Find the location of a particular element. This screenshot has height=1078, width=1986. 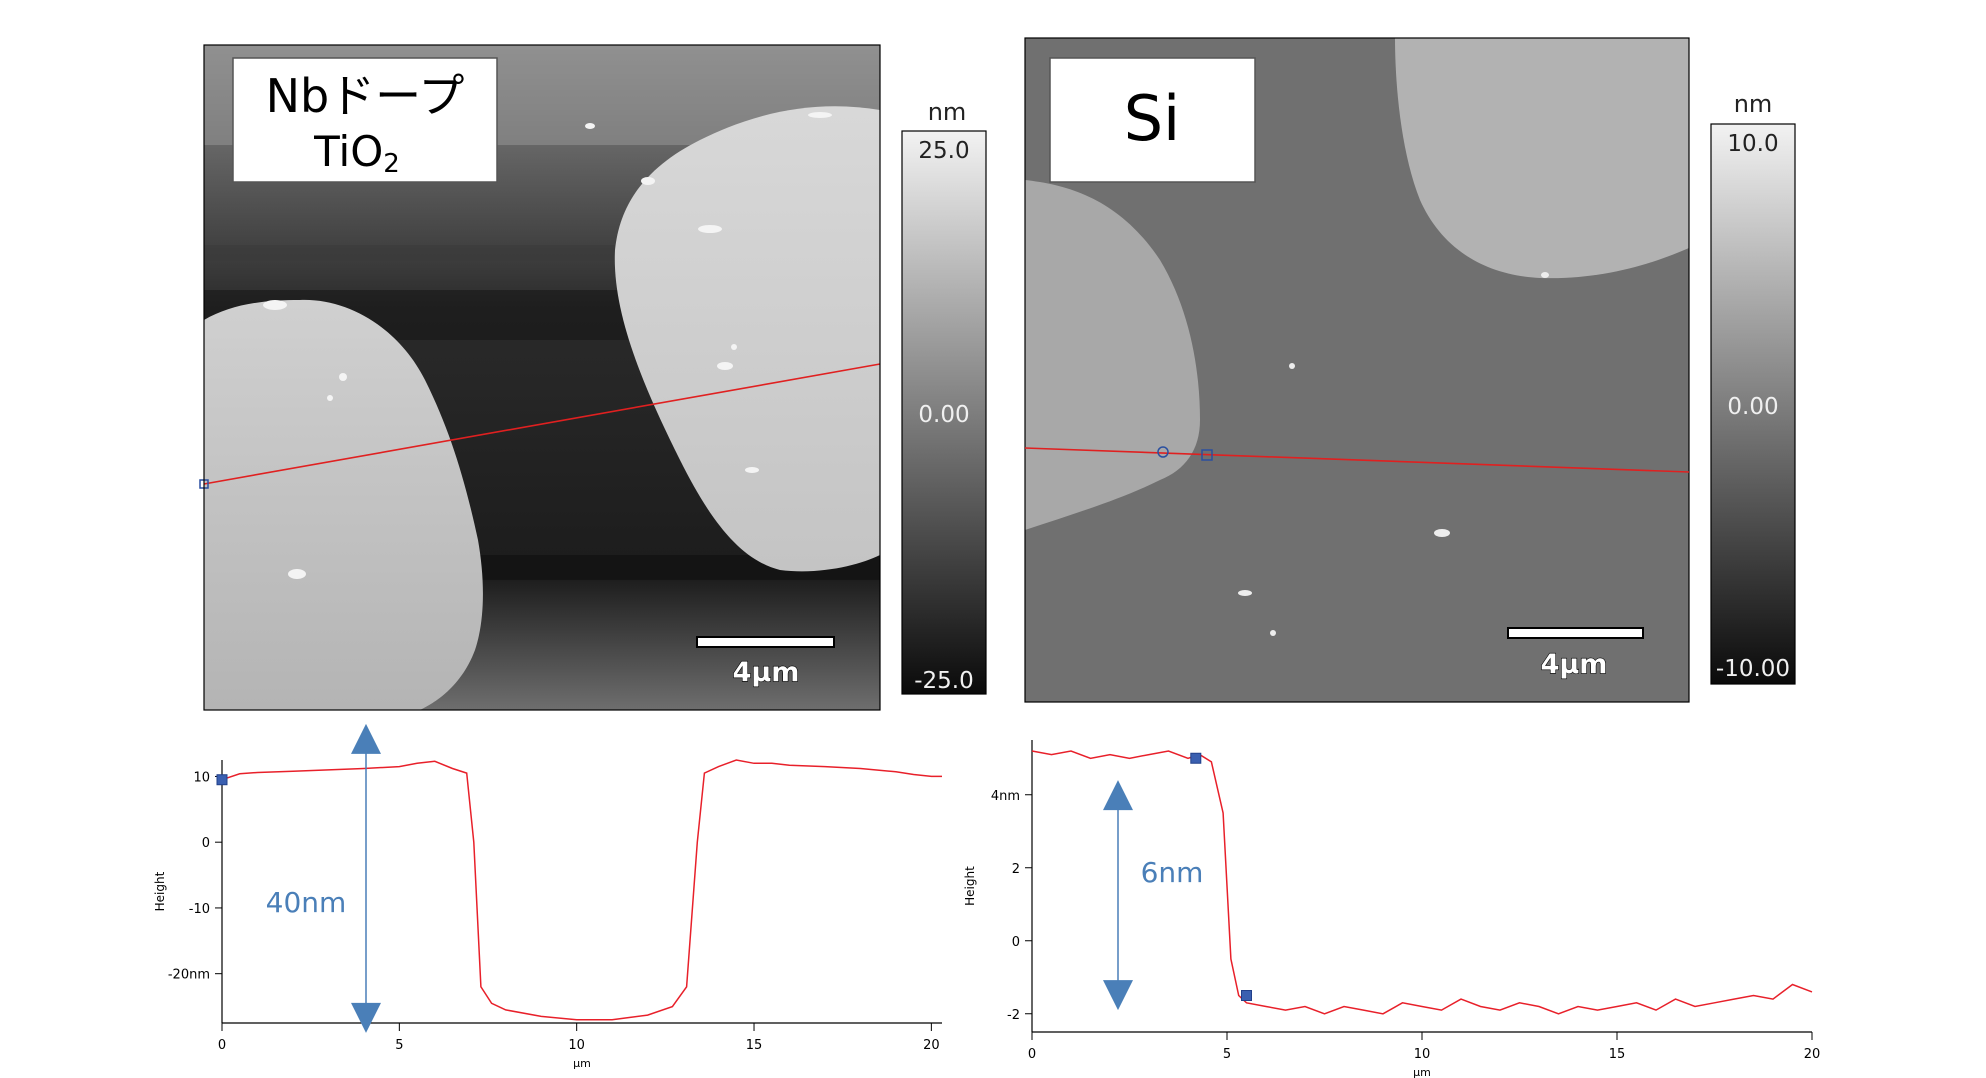

y-tick-label: 10 is located at coordinates (201, 777).